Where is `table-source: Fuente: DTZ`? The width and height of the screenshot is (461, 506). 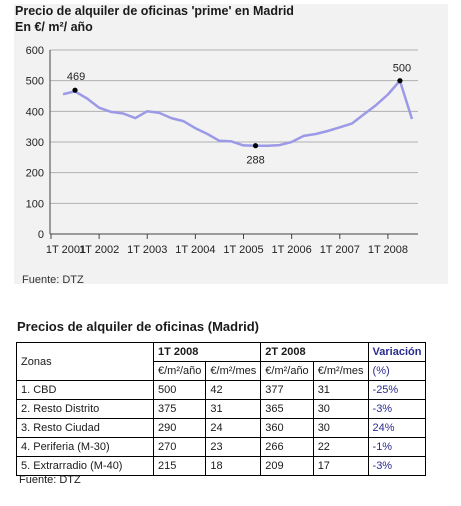
table-source: Fuente: DTZ is located at coordinates (50, 480).